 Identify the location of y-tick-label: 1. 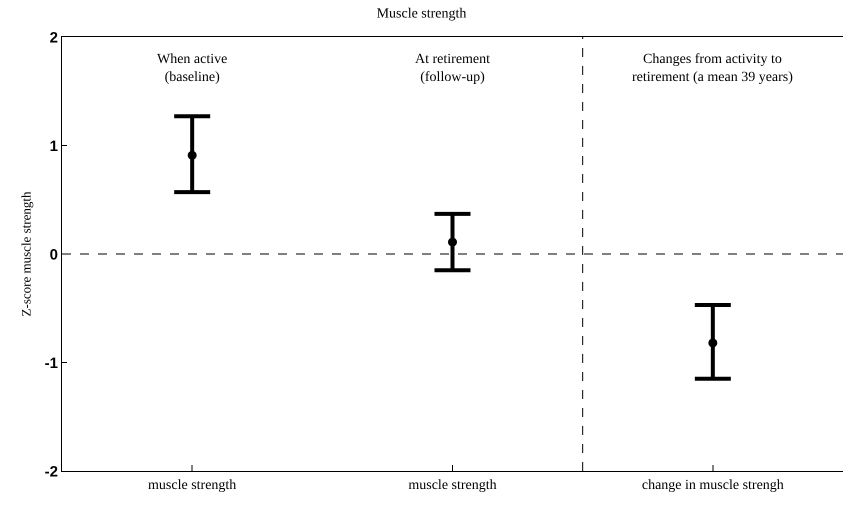
(54, 146).